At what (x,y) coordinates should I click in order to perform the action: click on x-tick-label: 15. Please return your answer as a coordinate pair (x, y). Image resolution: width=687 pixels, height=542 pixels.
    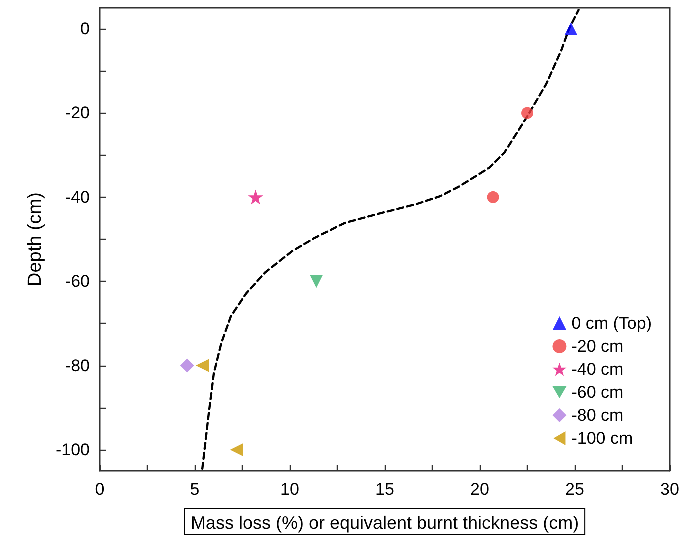
    Looking at the image, I should click on (385, 489).